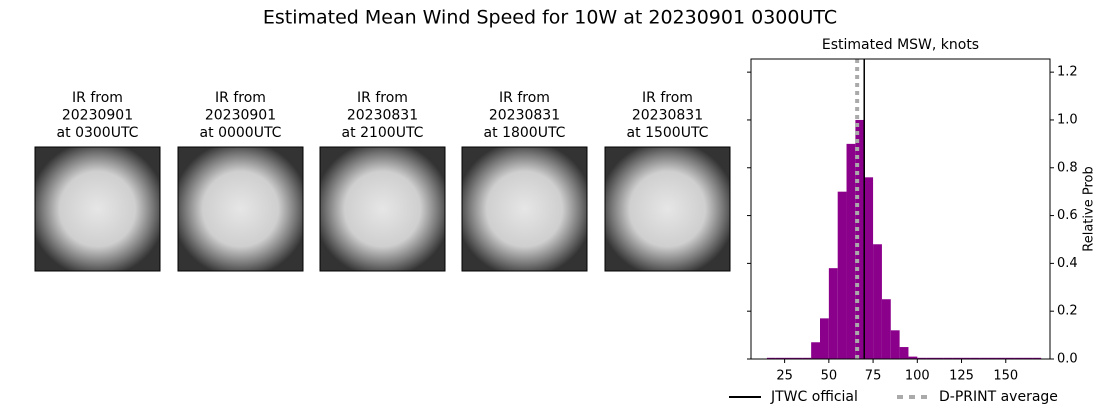 This screenshot has width=1100, height=409. What do you see at coordinates (917, 376) in the screenshot?
I see `x-tick-label: 100` at bounding box center [917, 376].